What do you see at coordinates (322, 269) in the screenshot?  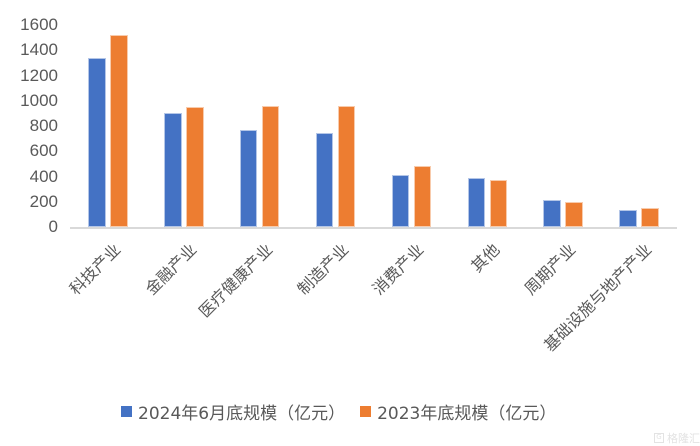 I see `x-tick-label: 制造产业` at bounding box center [322, 269].